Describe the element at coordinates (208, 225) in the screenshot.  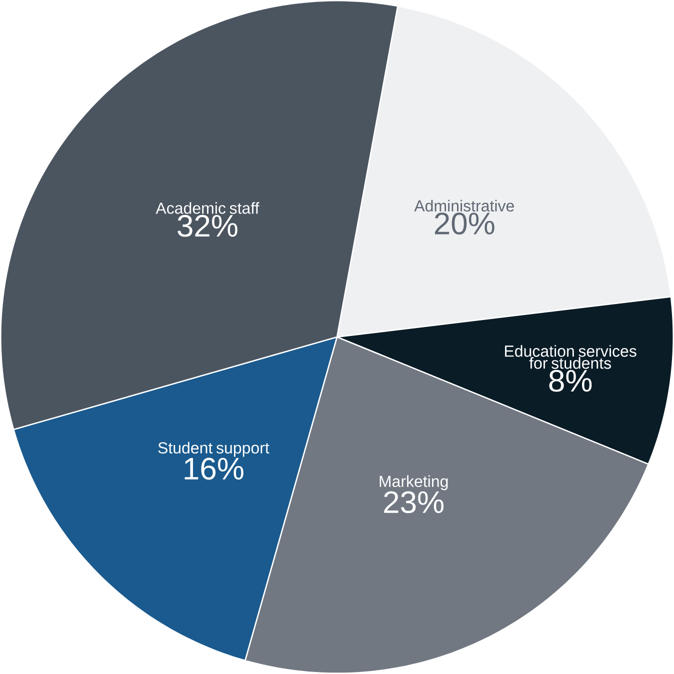
I see `data-label: 32%` at that location.